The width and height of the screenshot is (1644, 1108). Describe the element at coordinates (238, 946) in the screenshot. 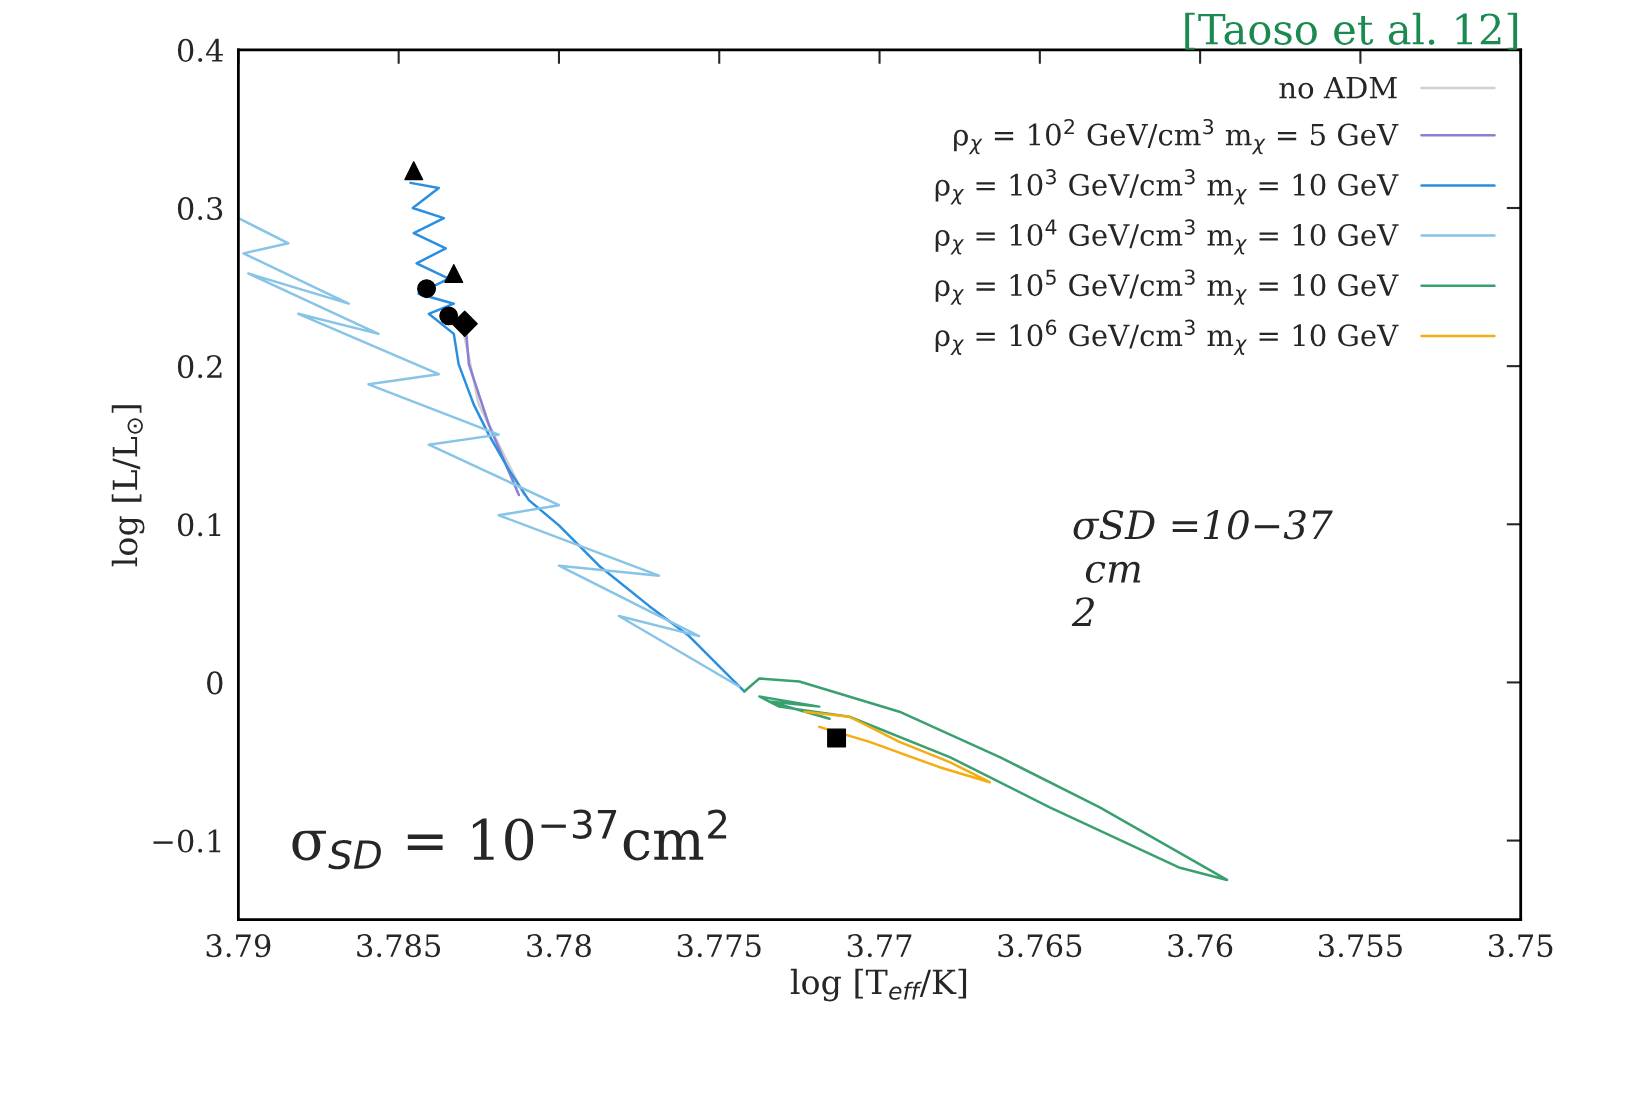

I see `x-tick-label: 3.79` at that location.